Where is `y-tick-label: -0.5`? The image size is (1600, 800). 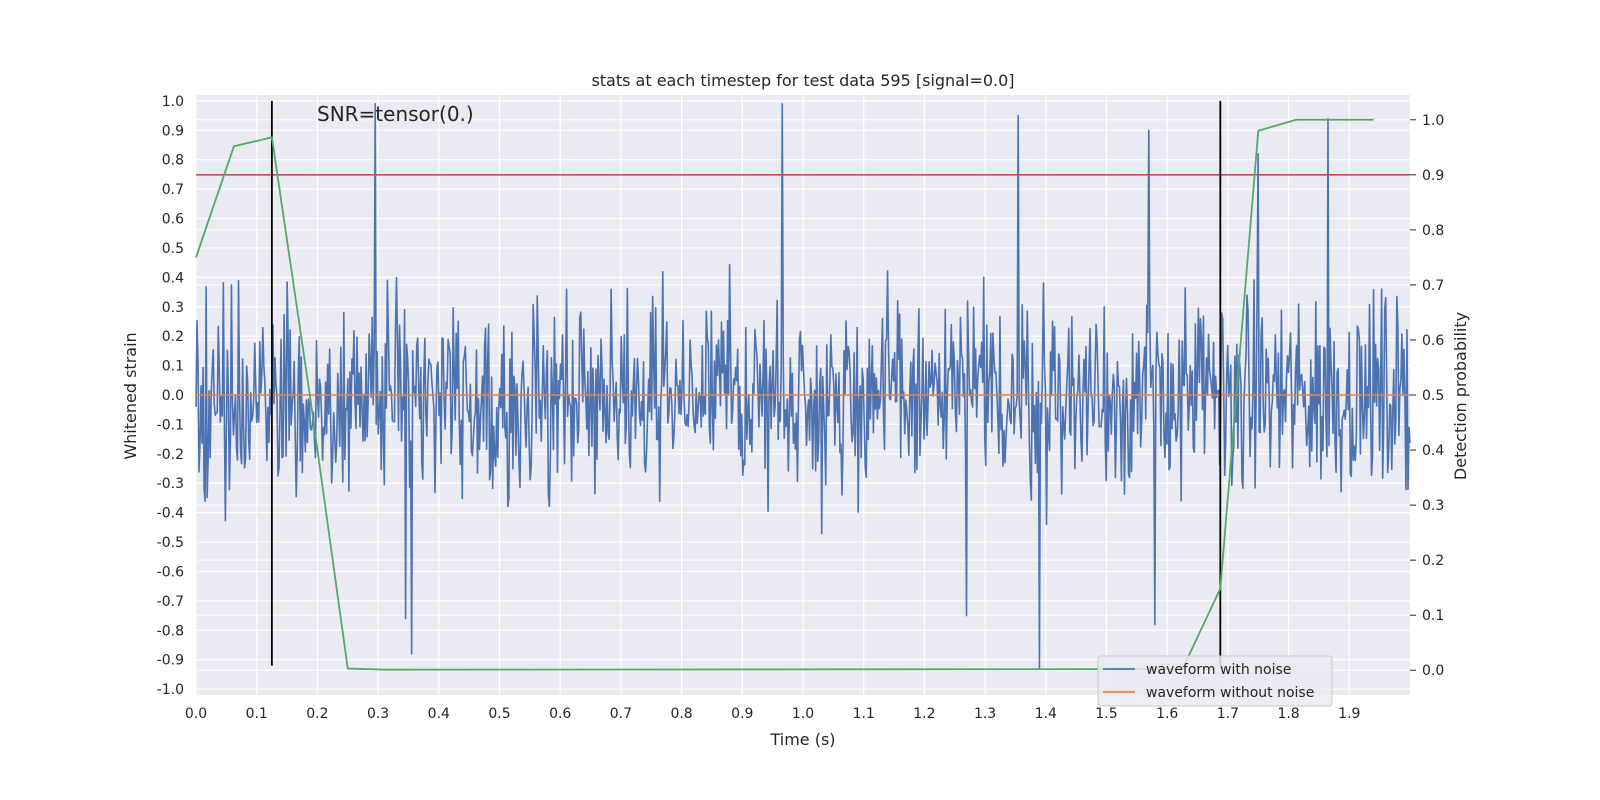 y-tick-label: -0.5 is located at coordinates (170, 543).